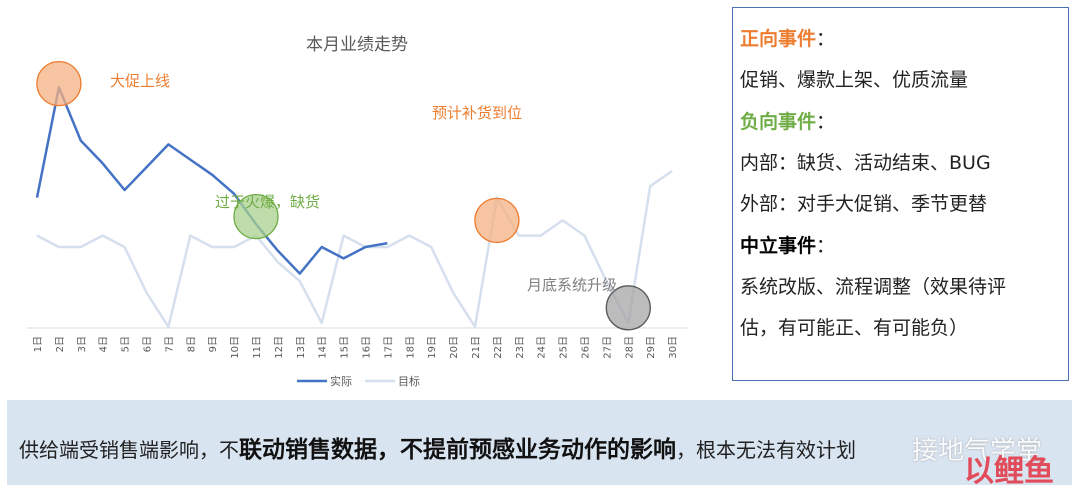  I want to click on negative-internal-text: 内部：缺货、活动结束、BUG, so click(865, 163).